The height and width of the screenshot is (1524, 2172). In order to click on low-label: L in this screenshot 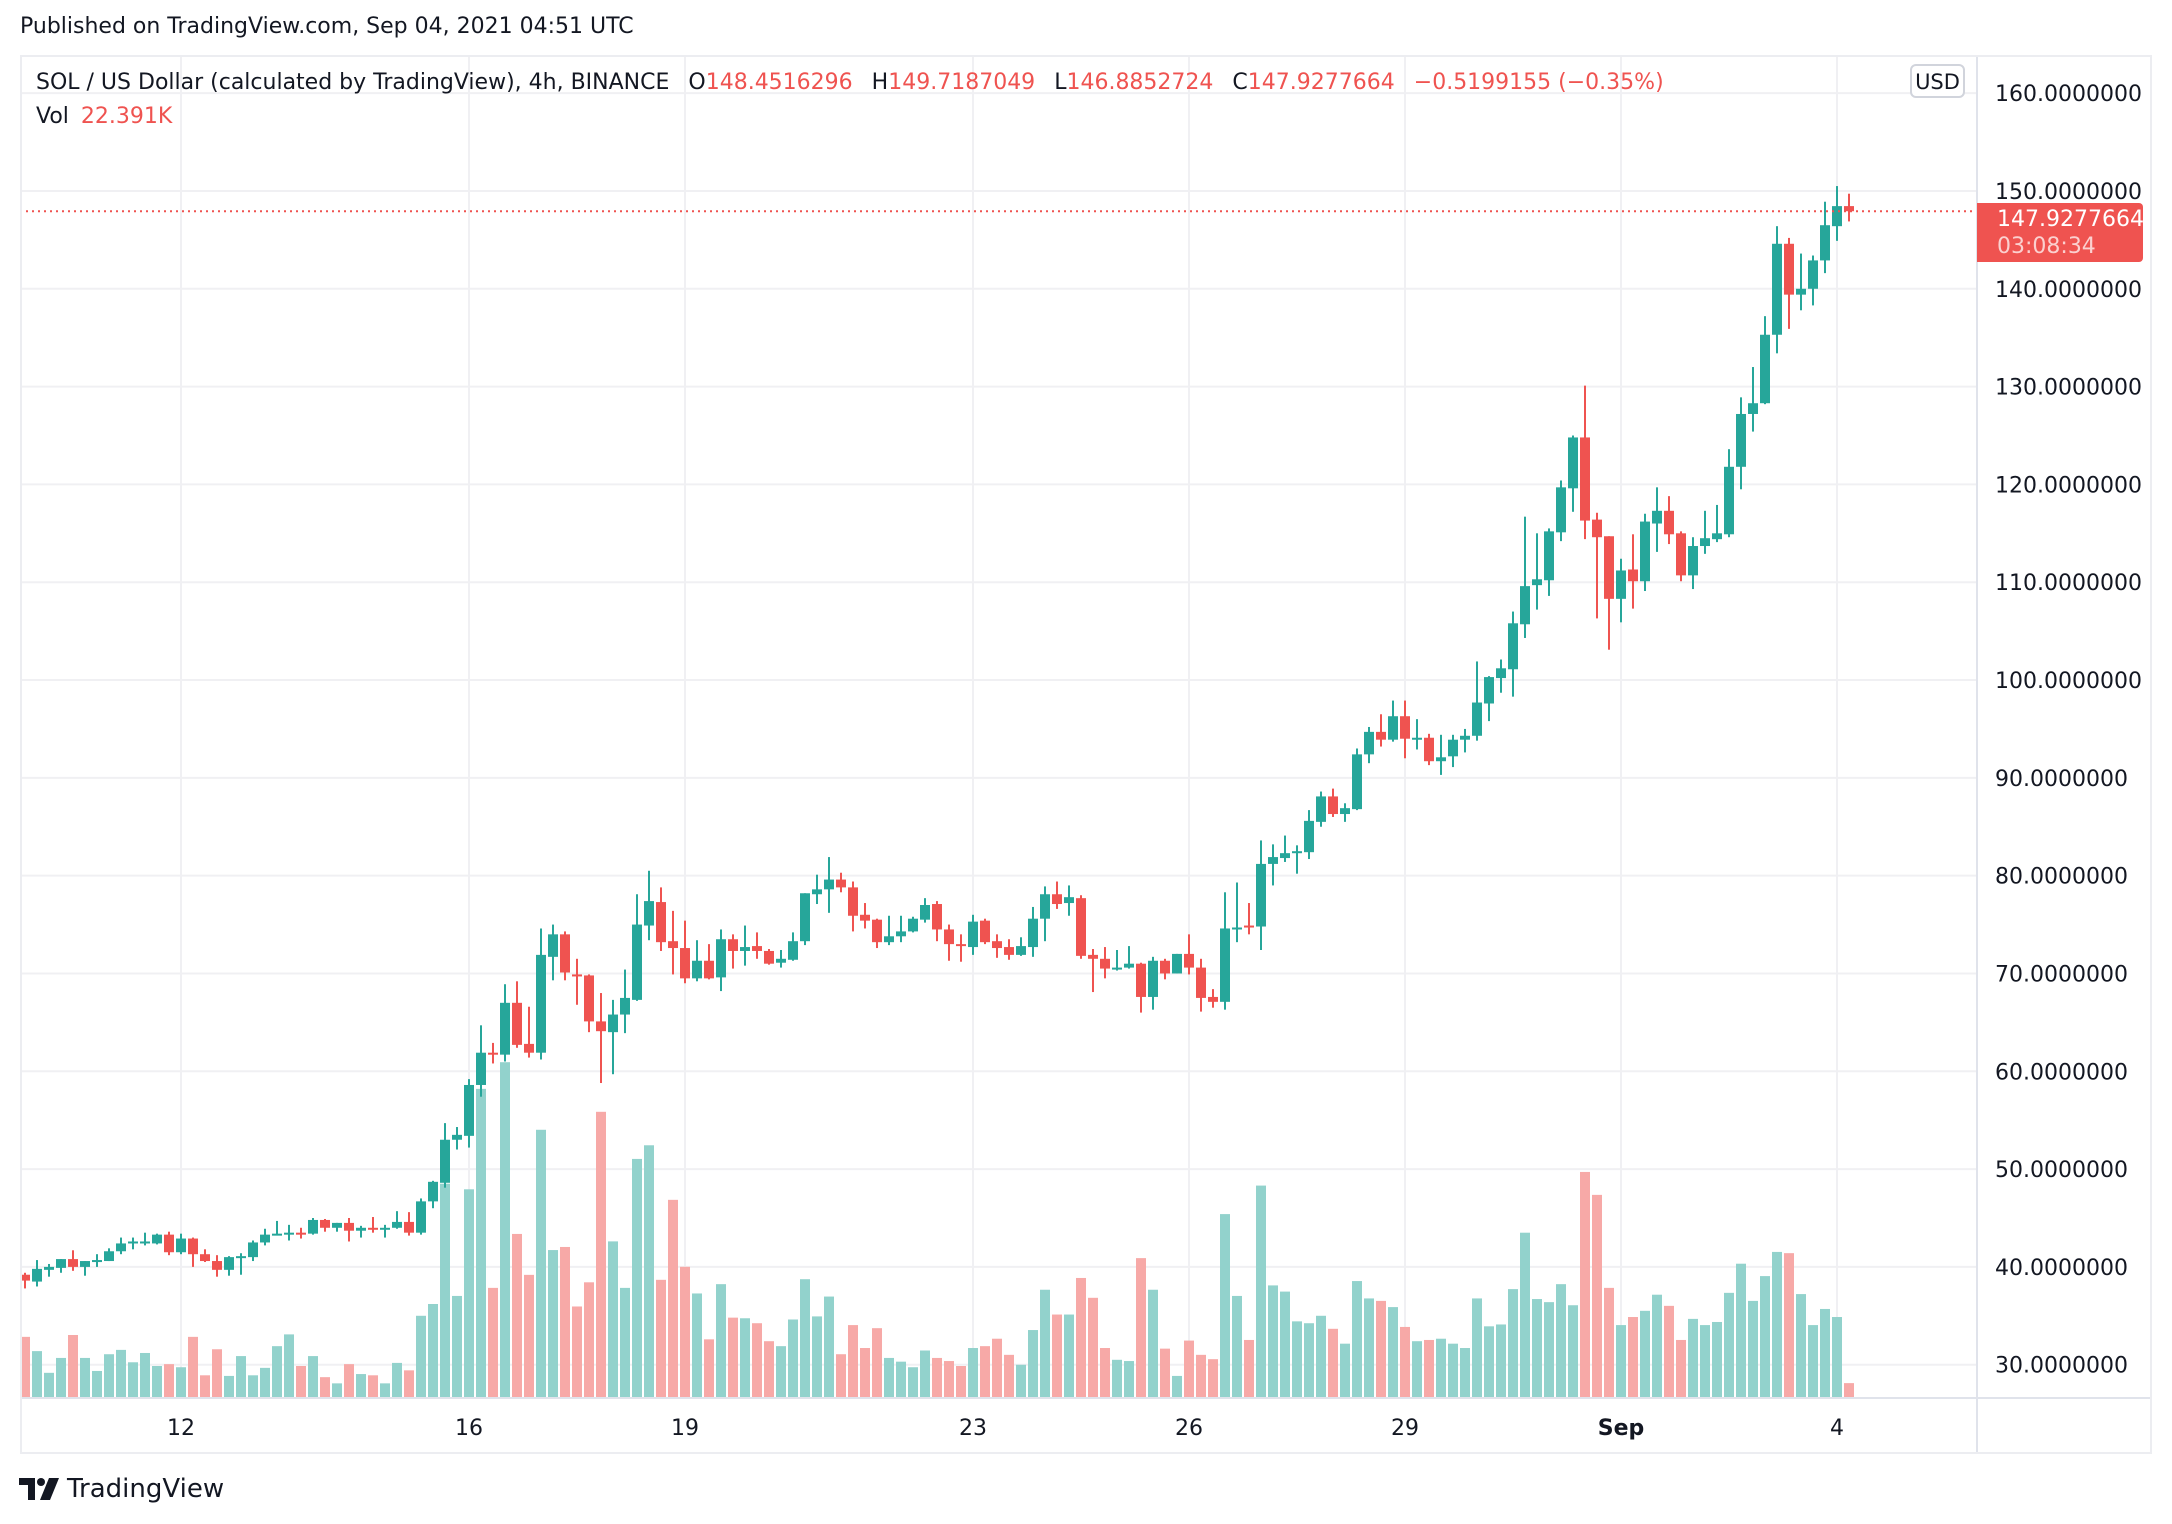, I will do `click(1060, 82)`.